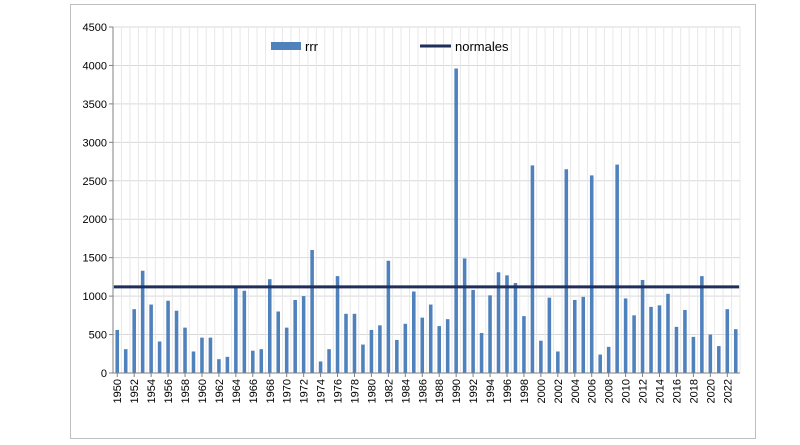  Describe the element at coordinates (685, 341) in the screenshot. I see `bar-2017` at that location.